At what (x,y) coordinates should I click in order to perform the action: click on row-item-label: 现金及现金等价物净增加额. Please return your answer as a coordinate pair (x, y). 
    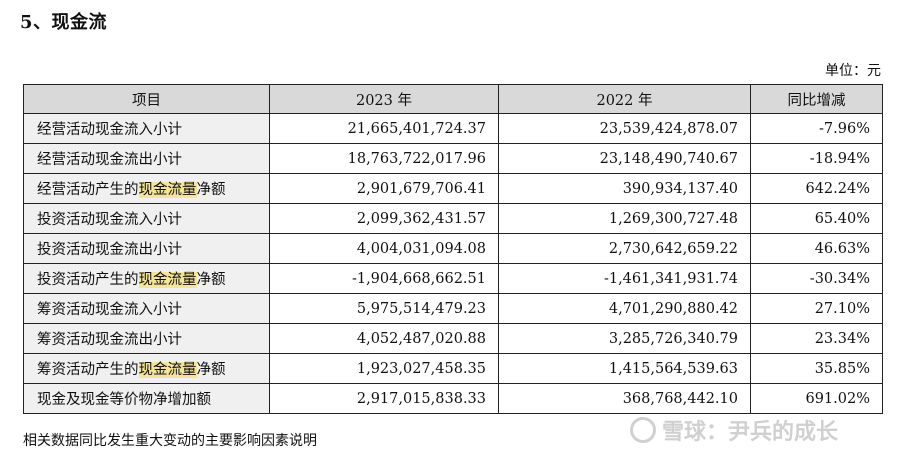
    Looking at the image, I should click on (146, 398).